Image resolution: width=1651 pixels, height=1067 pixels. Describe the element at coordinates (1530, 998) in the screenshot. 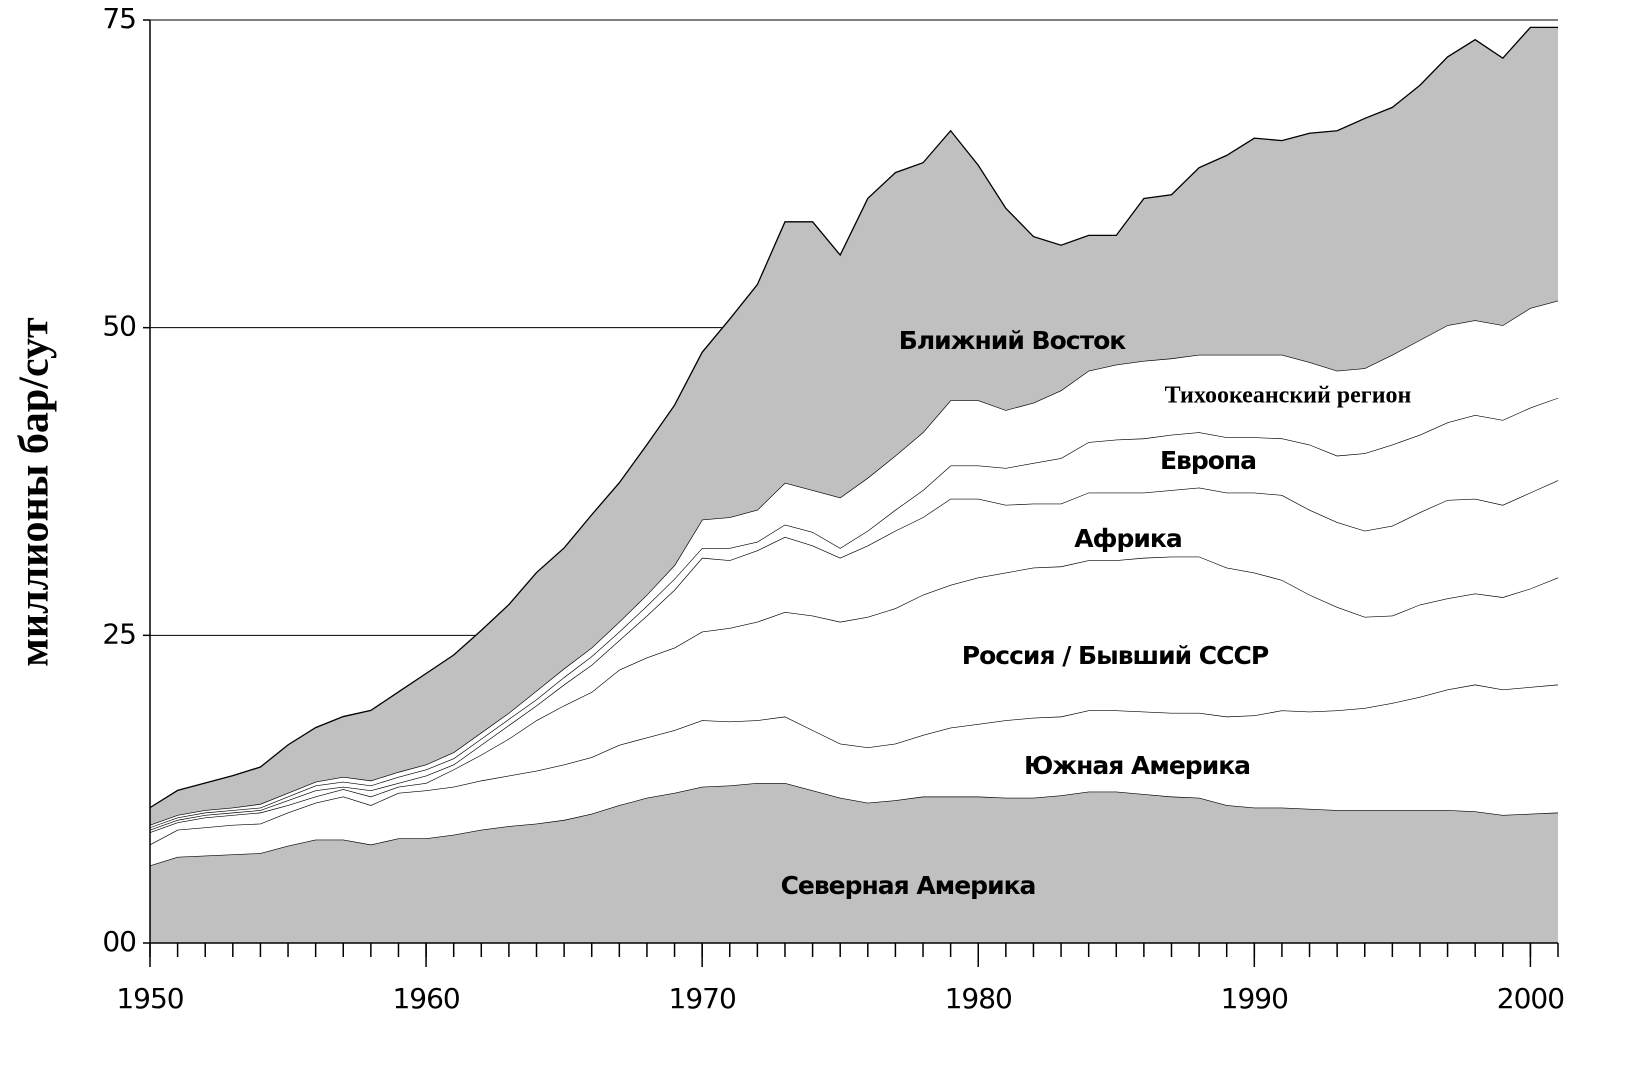

I see `x-tick-label: 2000` at that location.